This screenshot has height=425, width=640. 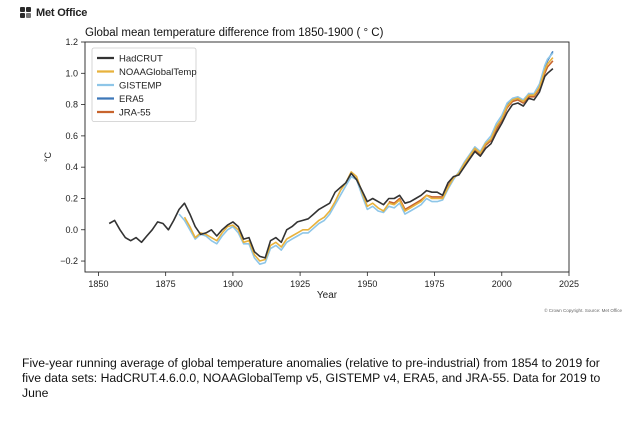 What do you see at coordinates (233, 284) in the screenshot?
I see `x-tick-label: 1900` at bounding box center [233, 284].